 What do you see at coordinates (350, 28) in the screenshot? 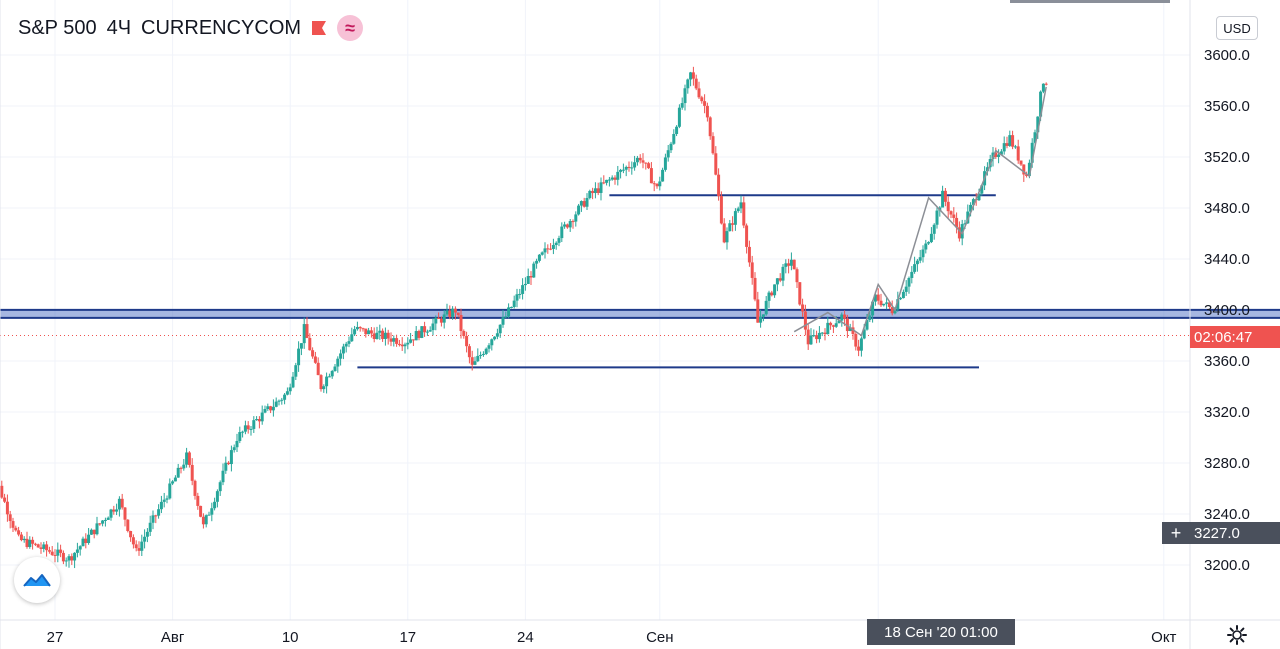
I see `compare-wave-icon: ≈` at bounding box center [350, 28].